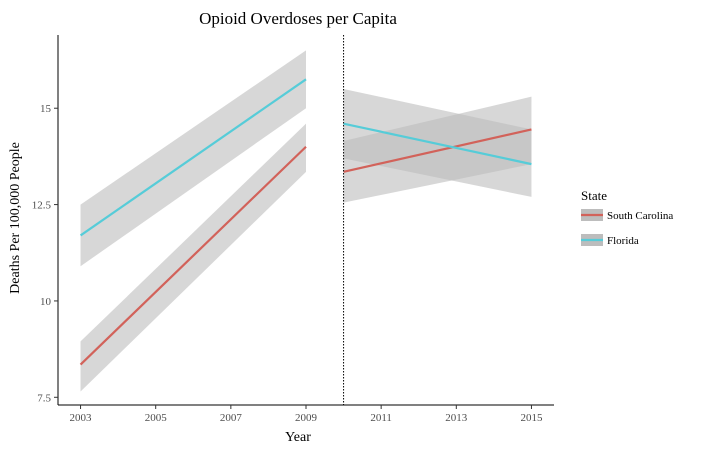  Describe the element at coordinates (640, 216) in the screenshot. I see `legend-label: South Carolina` at that location.